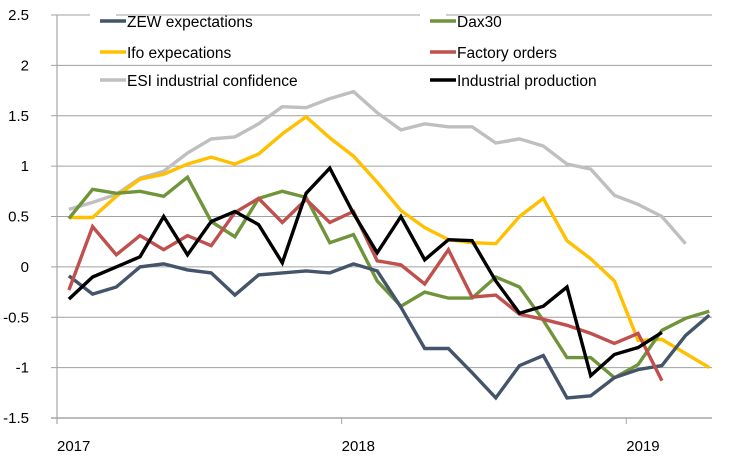 The width and height of the screenshot is (737, 465). I want to click on y-tick-label: 0, so click(25, 267).